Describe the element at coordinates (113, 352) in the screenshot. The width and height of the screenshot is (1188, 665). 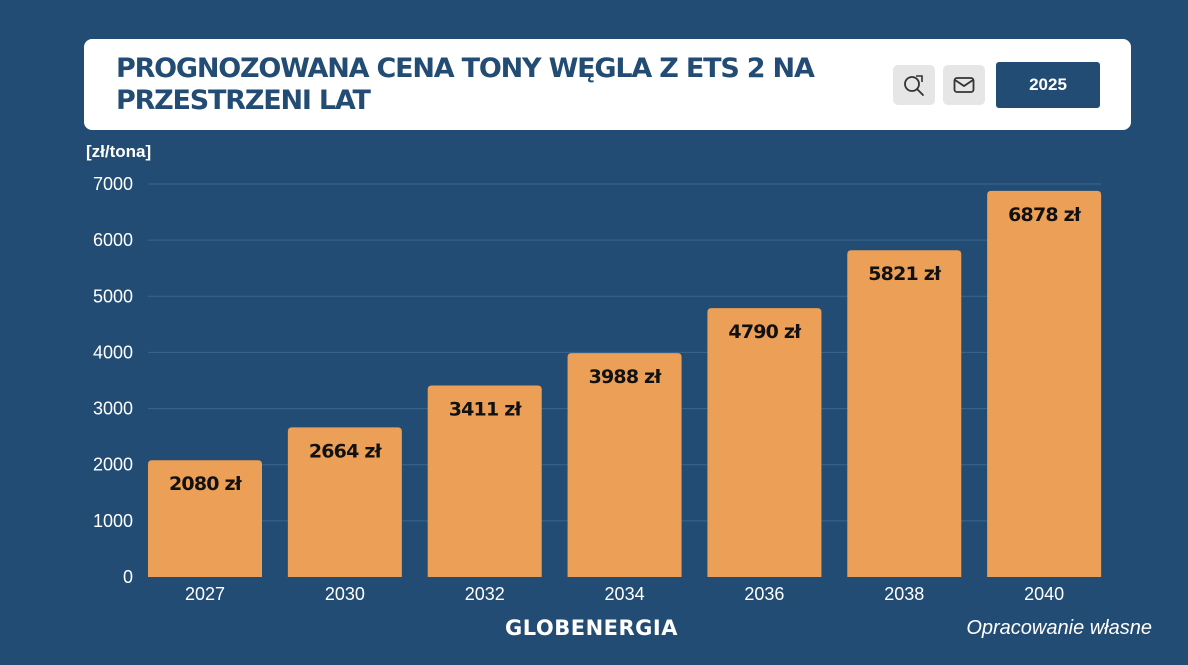
I see `y-tick-label: 4000` at that location.